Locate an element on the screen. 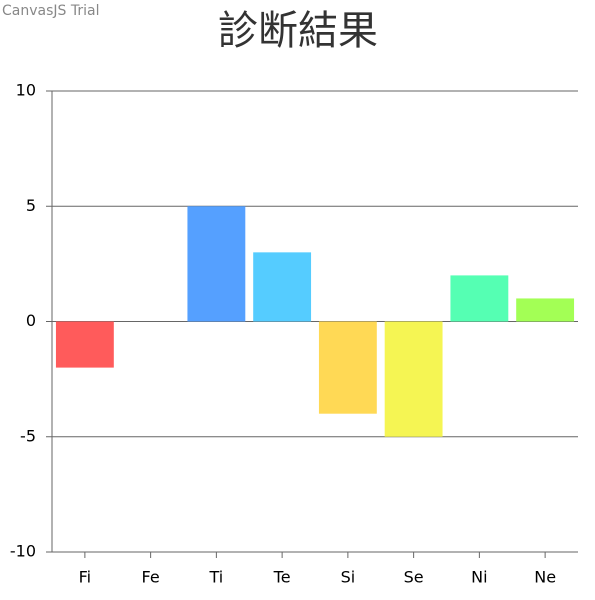 Image resolution: width=595 pixels, height=600 pixels. y-tick-label: 10 is located at coordinates (26, 90).